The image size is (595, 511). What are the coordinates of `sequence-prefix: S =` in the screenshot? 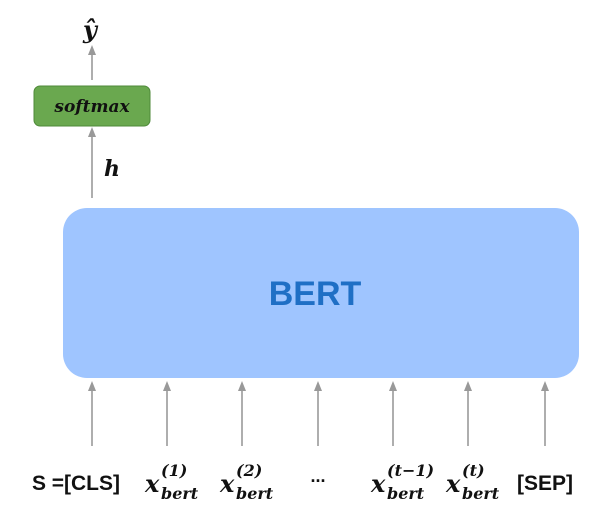 It's located at (48, 483).